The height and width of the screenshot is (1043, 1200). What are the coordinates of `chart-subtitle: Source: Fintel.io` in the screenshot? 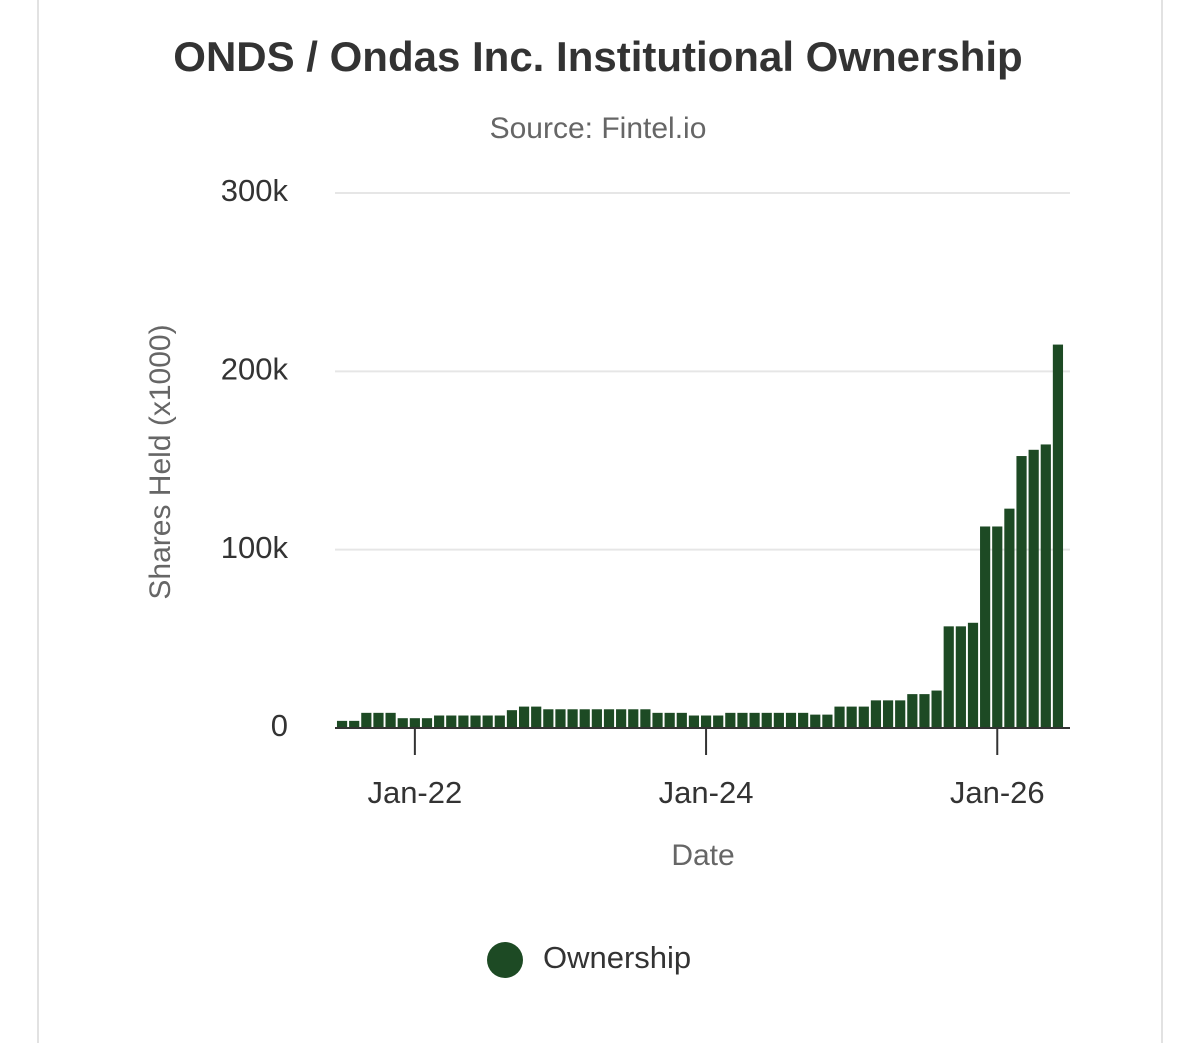 It's located at (598, 128).